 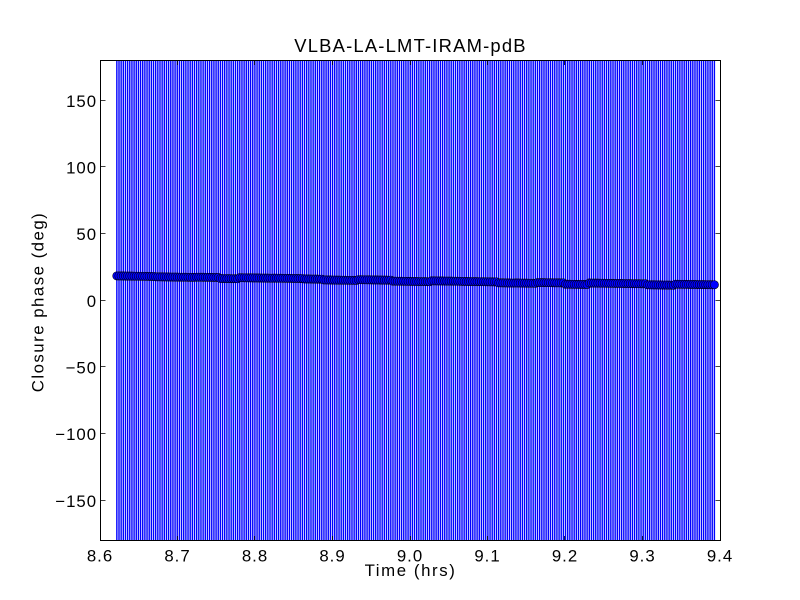 What do you see at coordinates (410, 556) in the screenshot?
I see `svg-text: 9.0` at bounding box center [410, 556].